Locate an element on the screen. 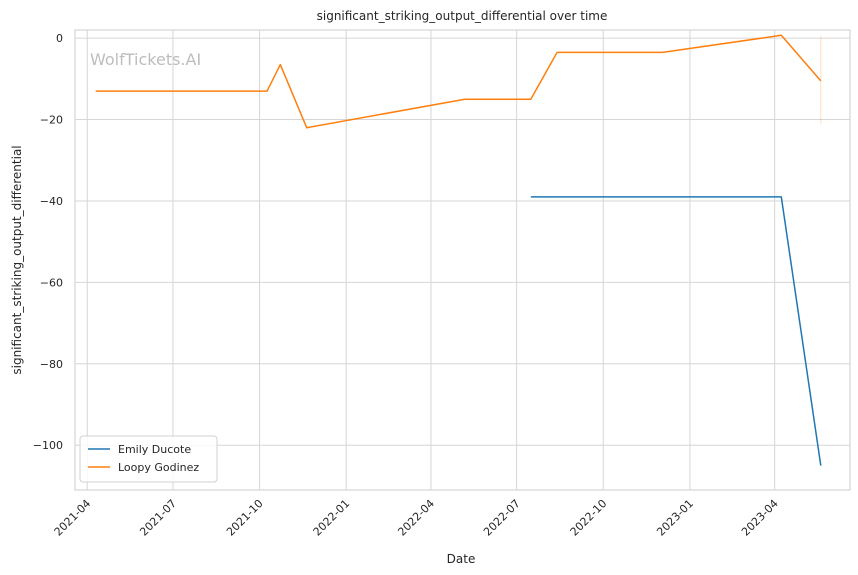  y-tick-label: −40 is located at coordinates (51, 201).